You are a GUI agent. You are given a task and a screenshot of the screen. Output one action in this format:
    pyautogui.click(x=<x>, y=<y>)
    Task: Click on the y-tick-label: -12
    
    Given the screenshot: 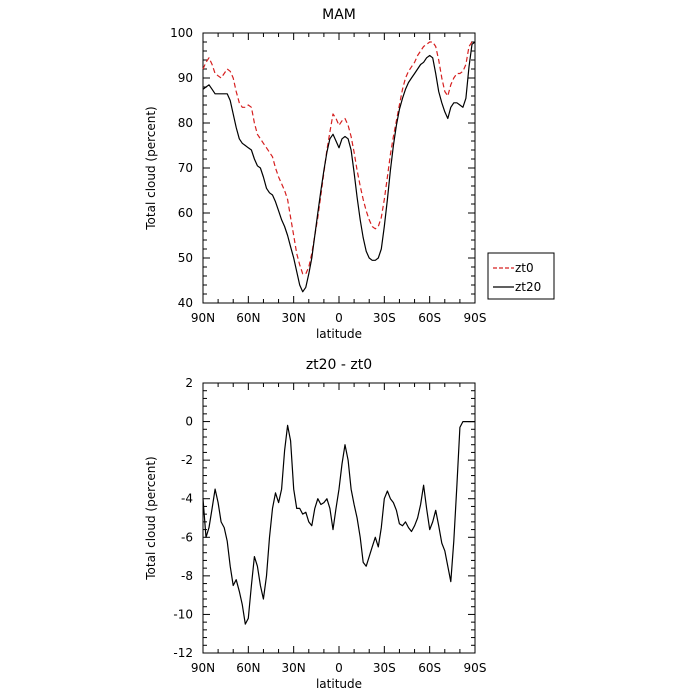 What is the action you would take?
    pyautogui.click(x=183, y=653)
    